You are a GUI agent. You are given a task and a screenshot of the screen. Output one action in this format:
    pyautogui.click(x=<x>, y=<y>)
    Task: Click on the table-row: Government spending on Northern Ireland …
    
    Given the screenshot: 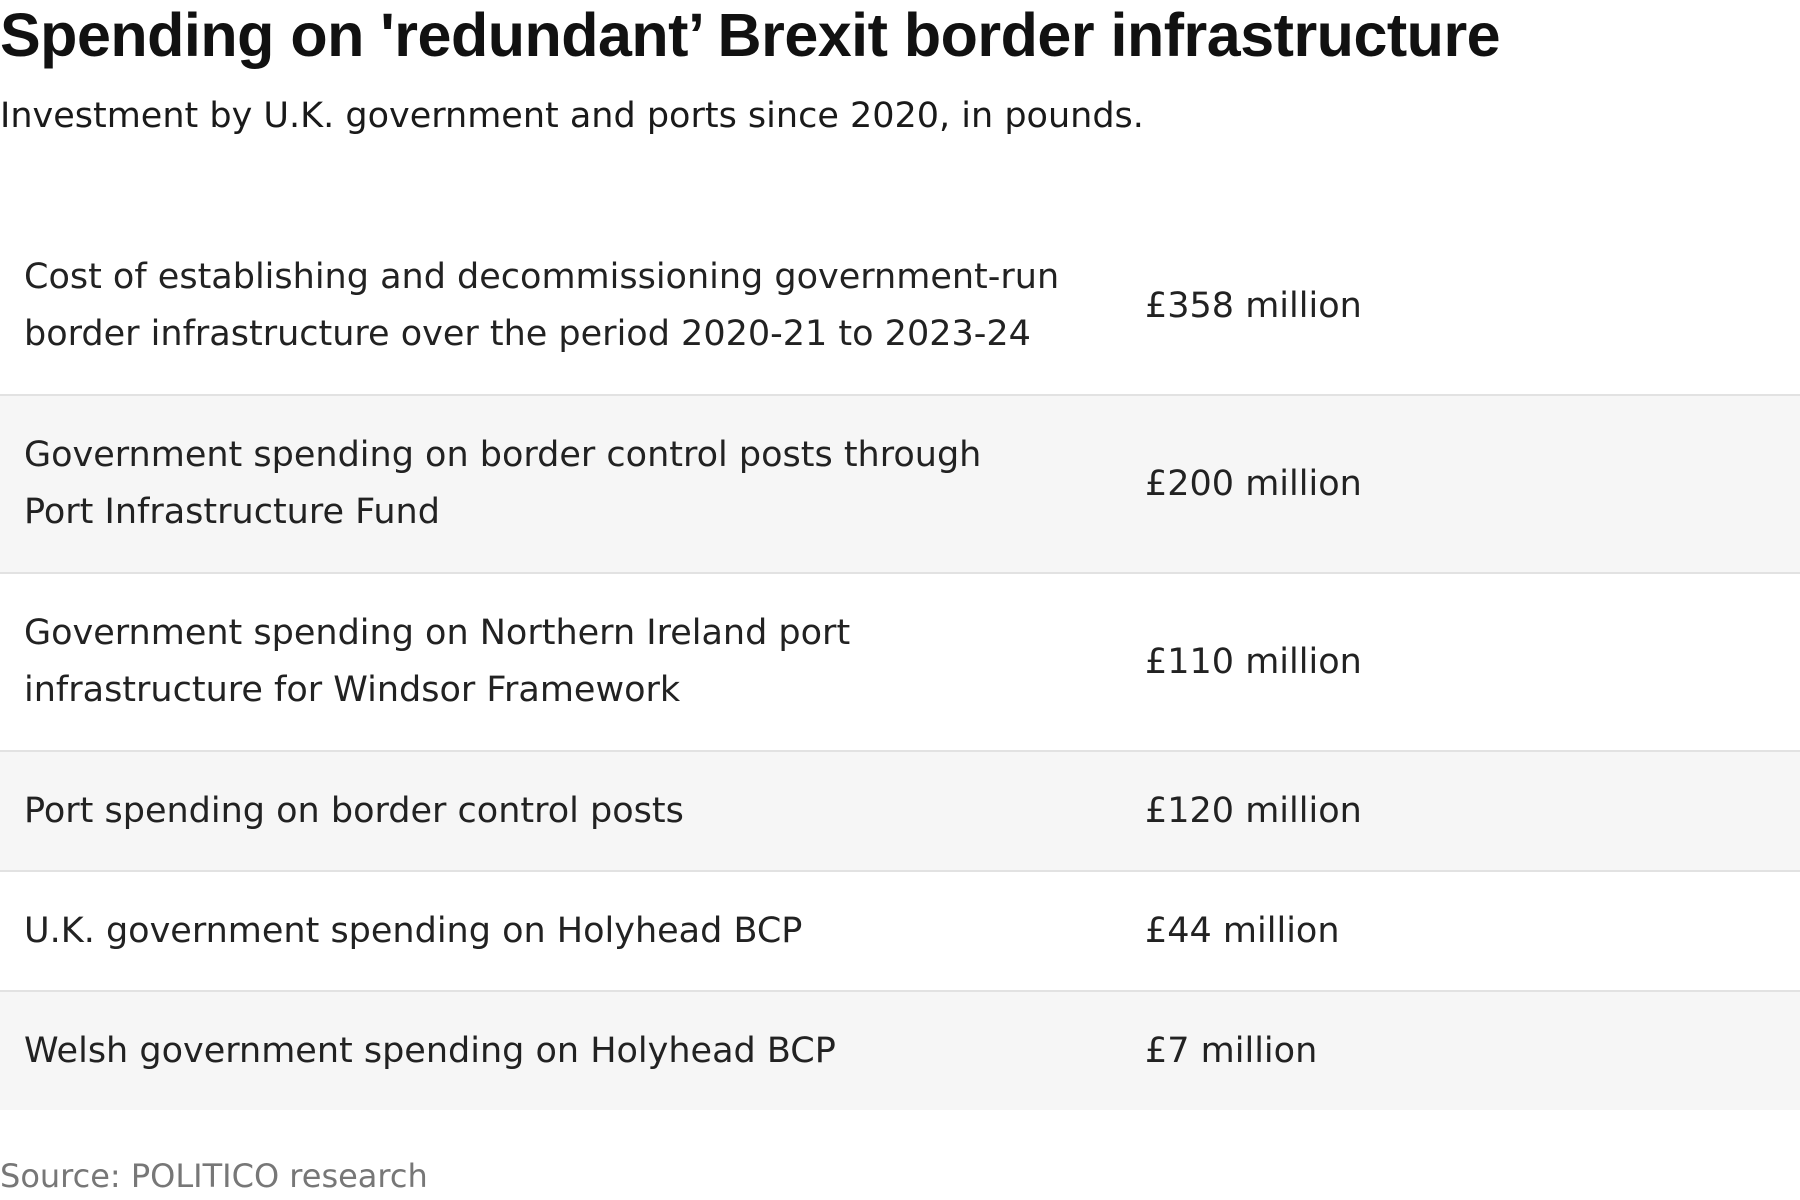 What is the action you would take?
    pyautogui.click(x=900, y=662)
    